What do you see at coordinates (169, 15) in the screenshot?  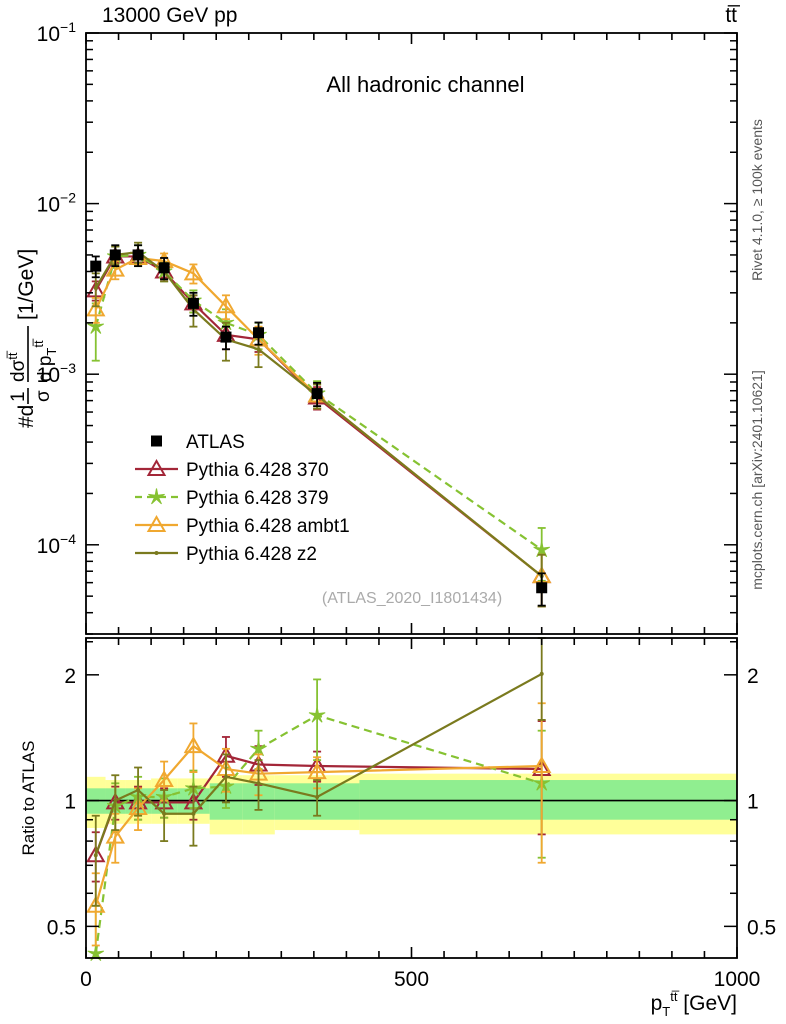 I see `header-energy-label: 13000 GeV pp` at bounding box center [169, 15].